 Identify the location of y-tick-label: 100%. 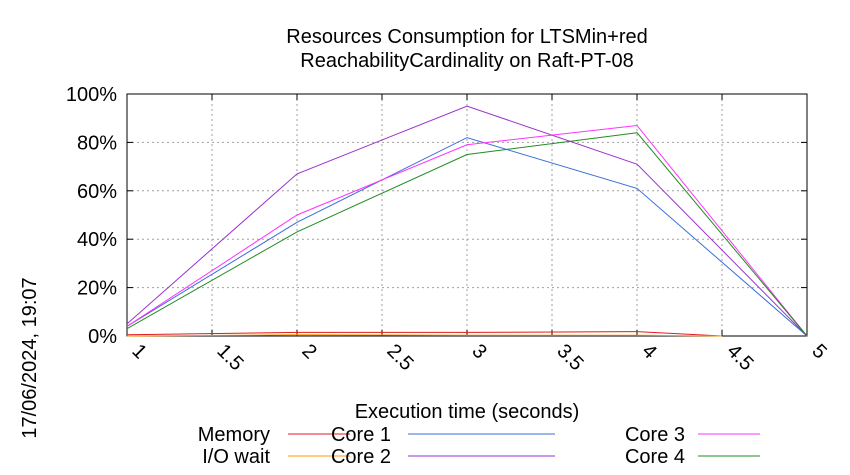
(91, 95).